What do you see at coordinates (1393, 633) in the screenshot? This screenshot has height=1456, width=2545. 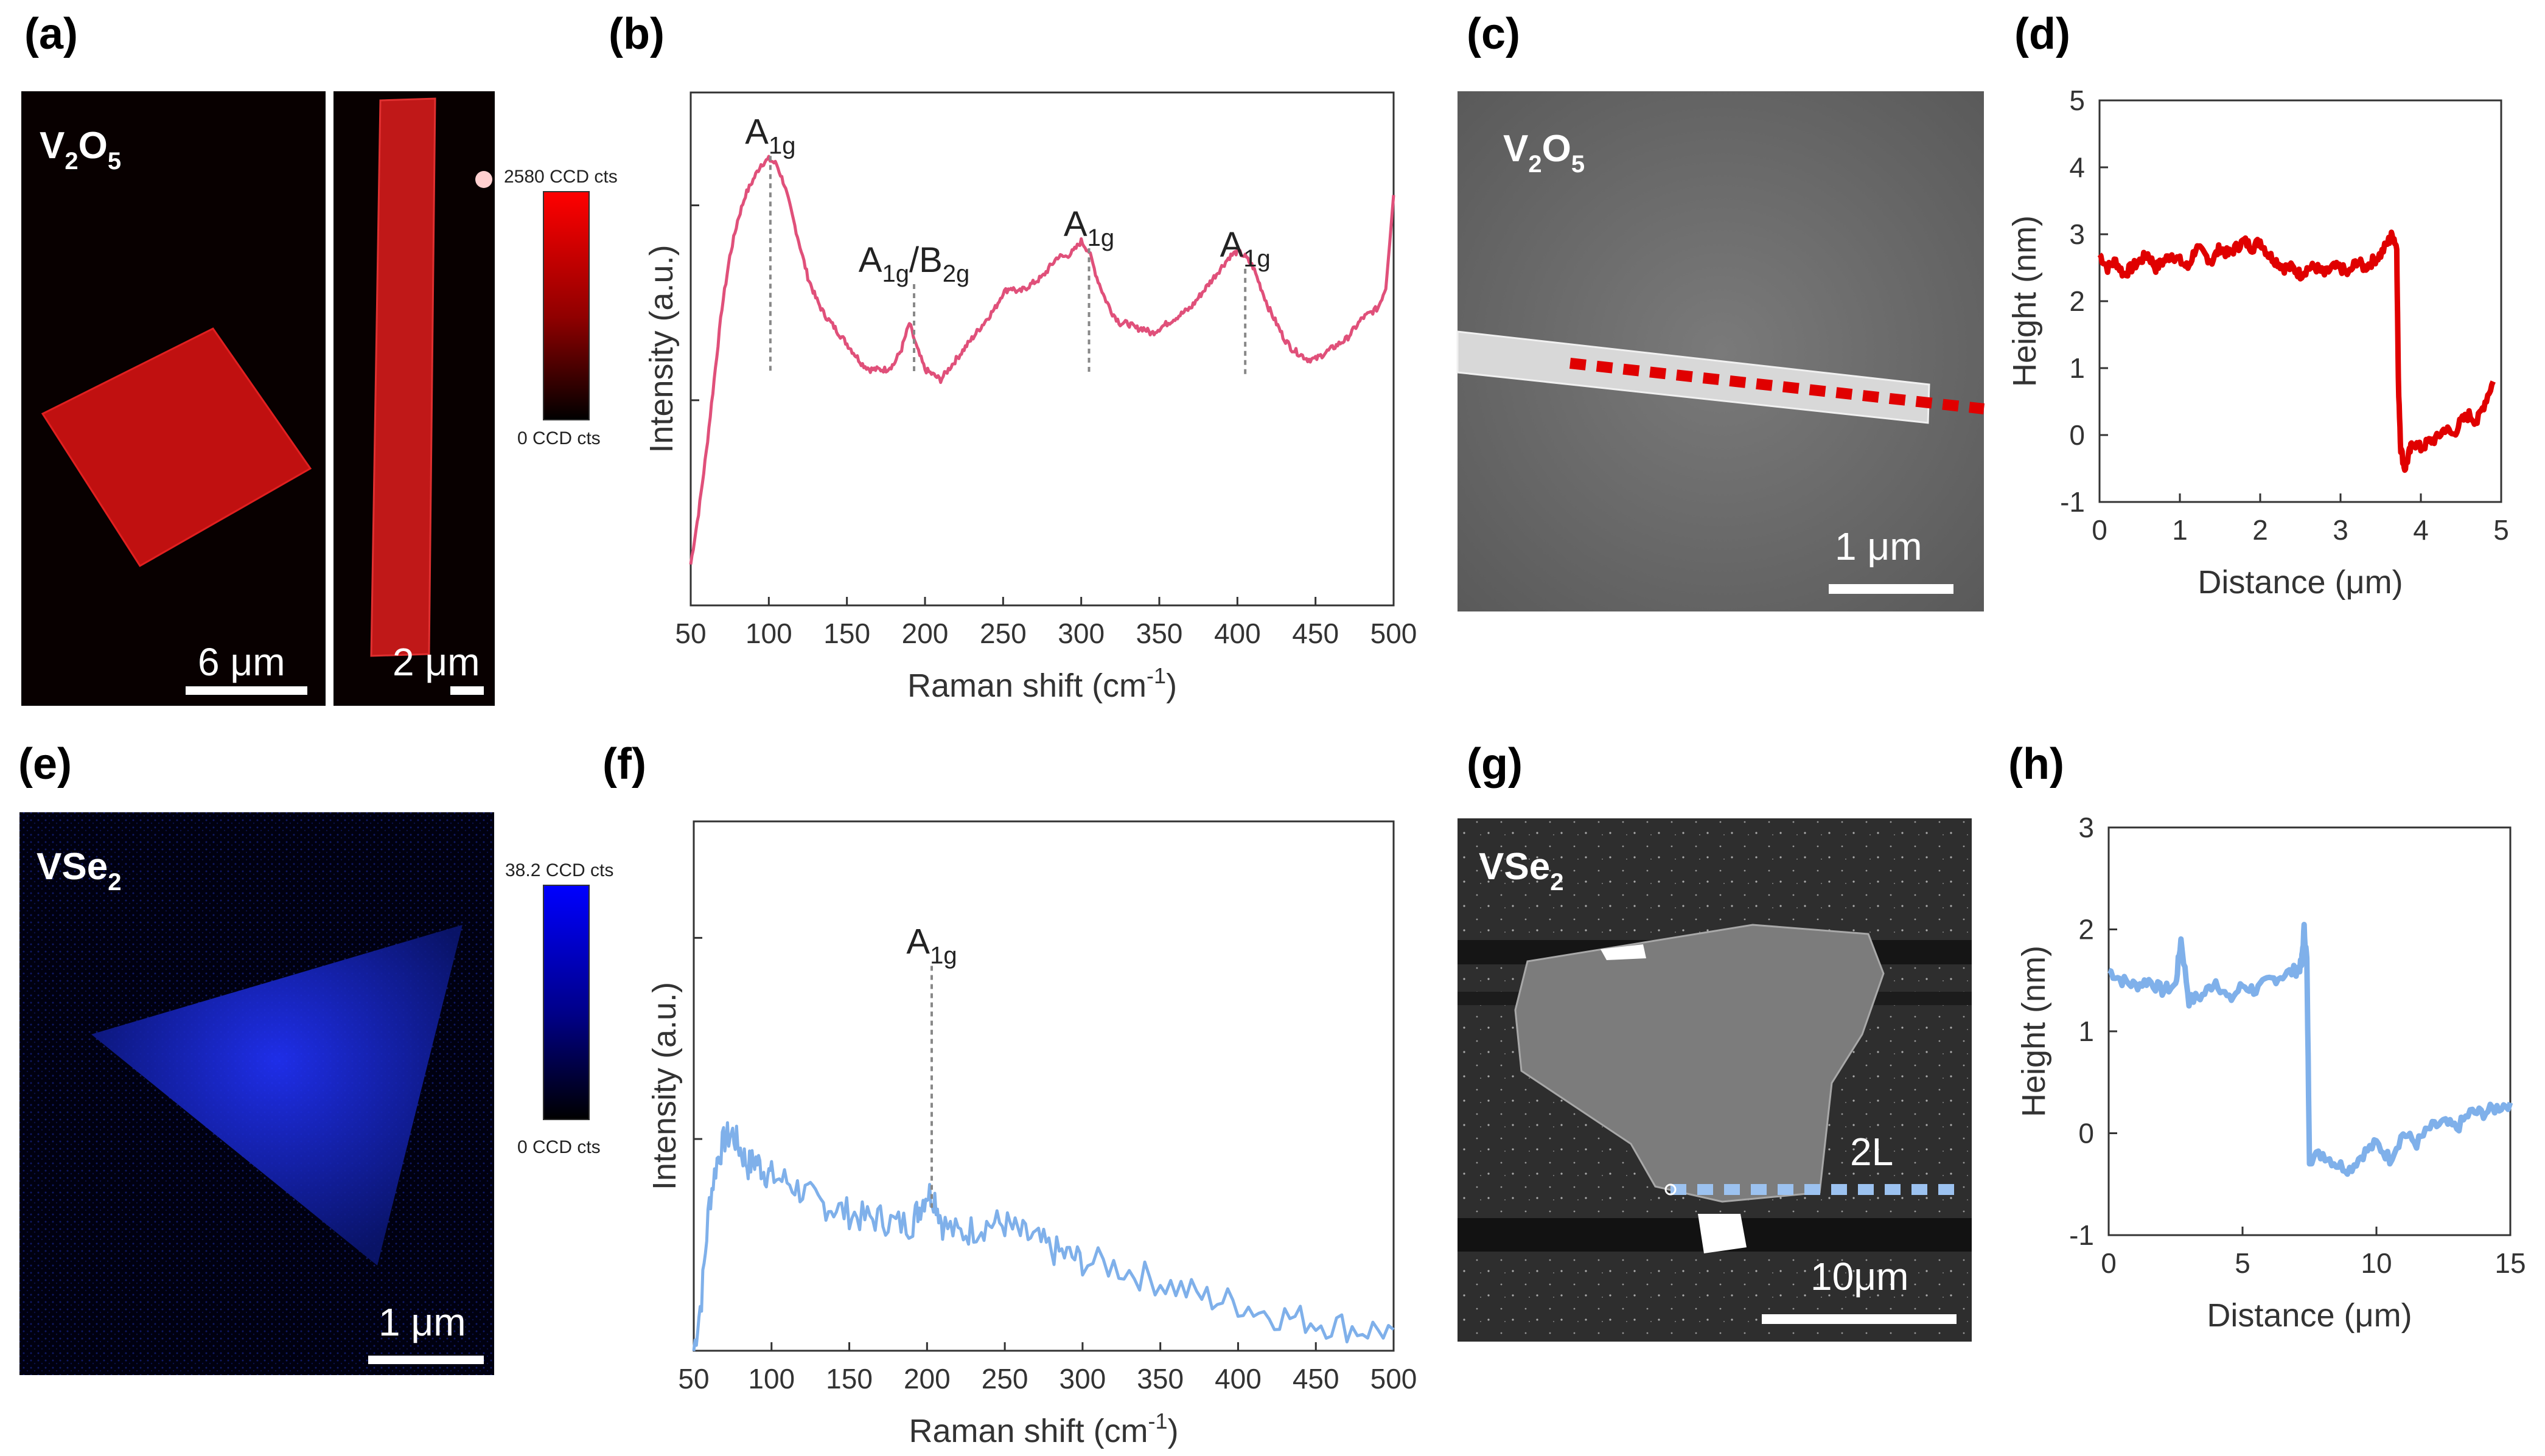 I see `x-tick-label-b-9: 500` at bounding box center [1393, 633].